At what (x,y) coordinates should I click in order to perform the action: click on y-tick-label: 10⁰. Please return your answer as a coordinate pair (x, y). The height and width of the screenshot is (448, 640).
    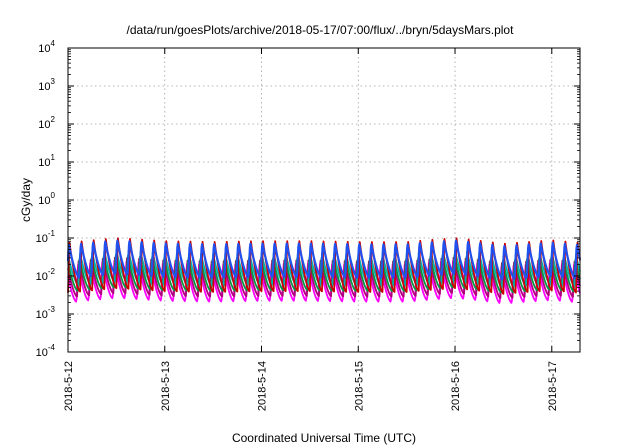
    Looking at the image, I should click on (46, 199).